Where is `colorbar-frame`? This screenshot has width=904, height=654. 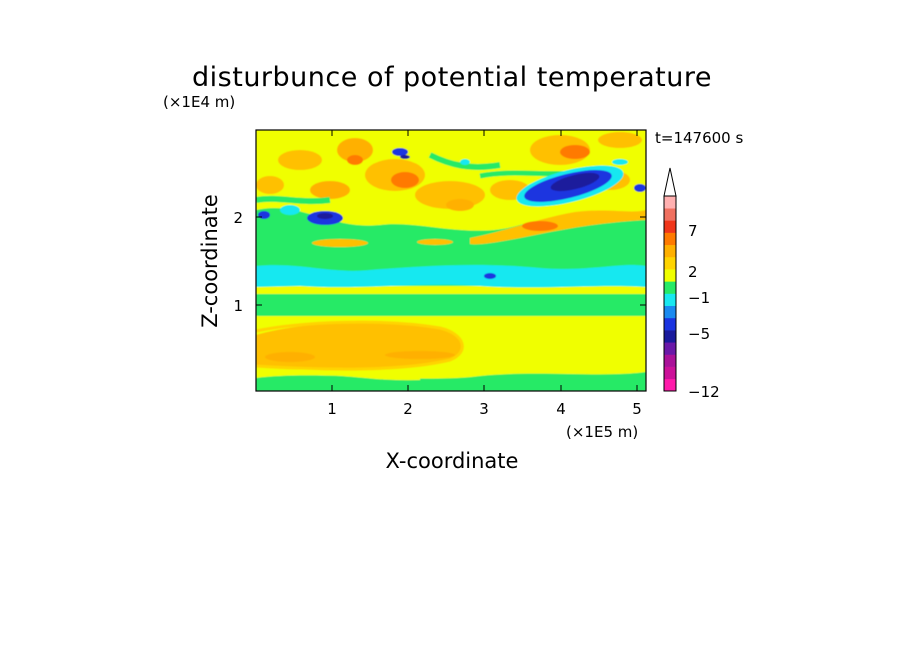
colorbar-frame is located at coordinates (670, 293).